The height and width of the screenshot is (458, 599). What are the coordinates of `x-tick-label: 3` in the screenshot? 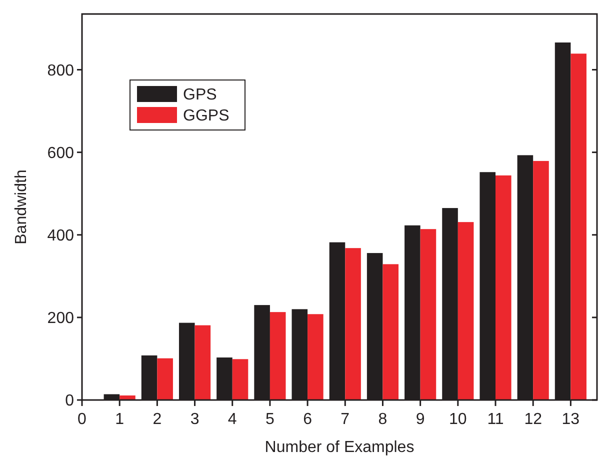 It's located at (195, 419).